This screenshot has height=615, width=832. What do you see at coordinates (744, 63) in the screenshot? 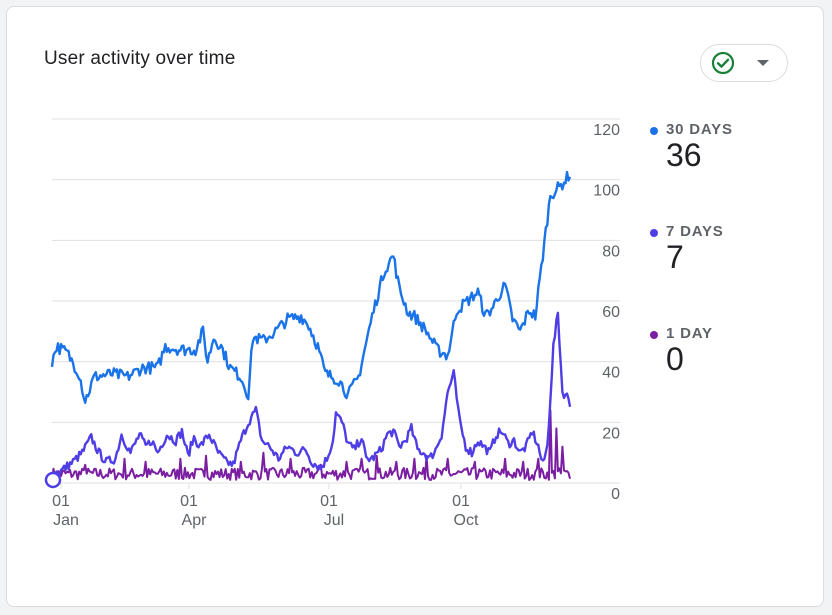
I see `status-dropdown-button` at bounding box center [744, 63].